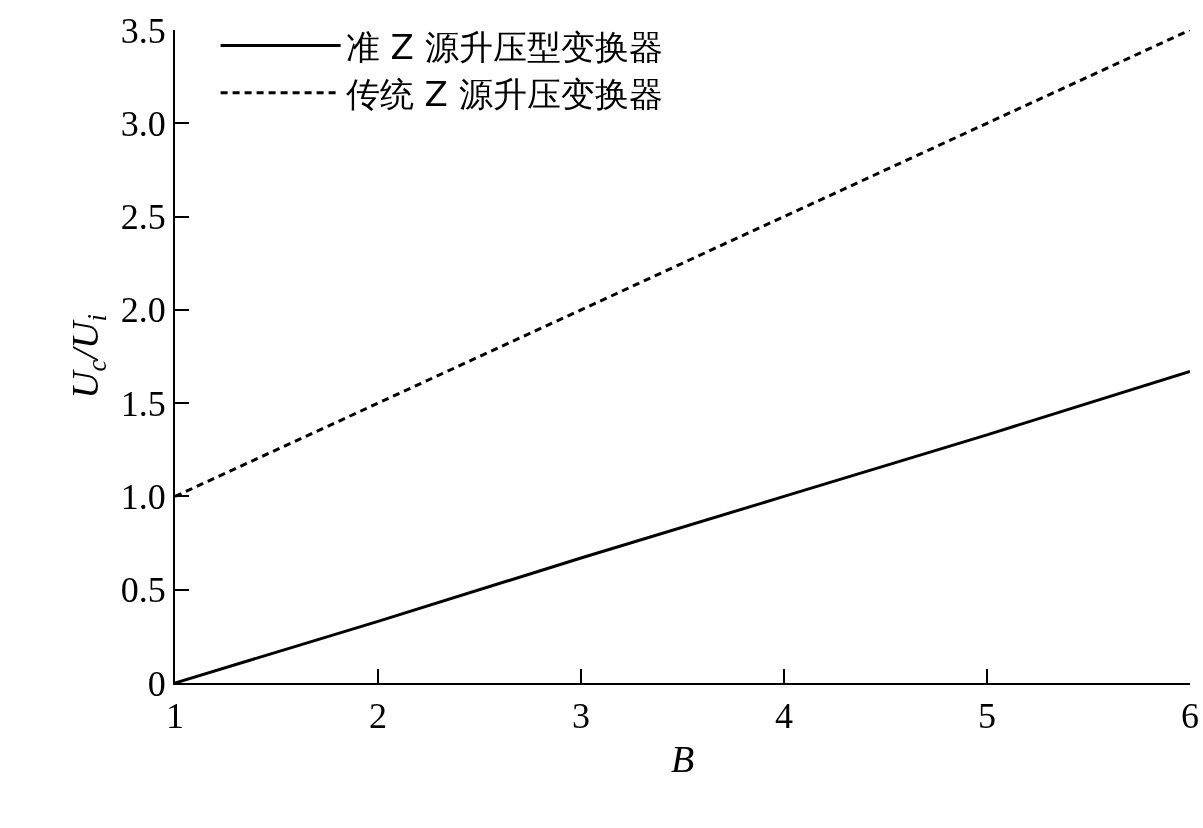  Describe the element at coordinates (504, 94) in the screenshot. I see `legend-label: 传统 Z 源升压变换器` at that location.